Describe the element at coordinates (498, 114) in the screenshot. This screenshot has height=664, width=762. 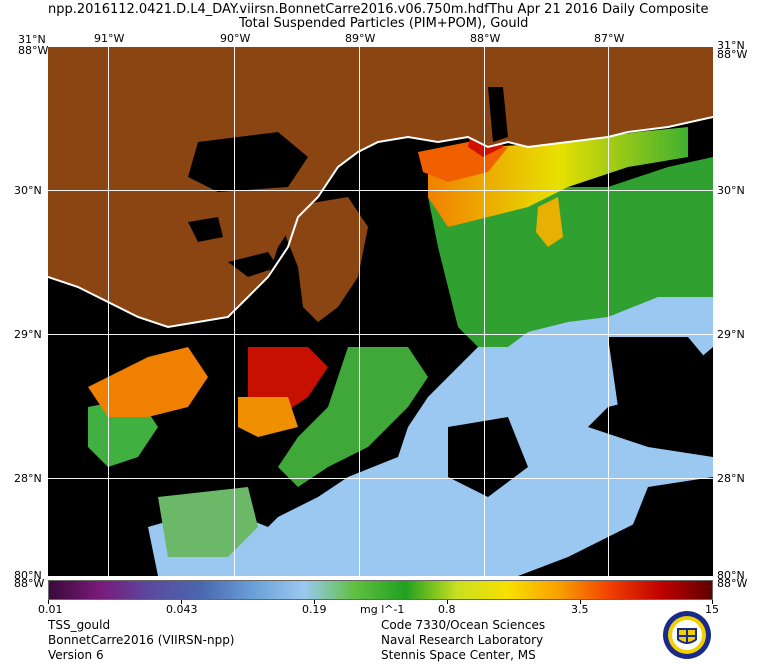
I see `land-mobile` at that location.